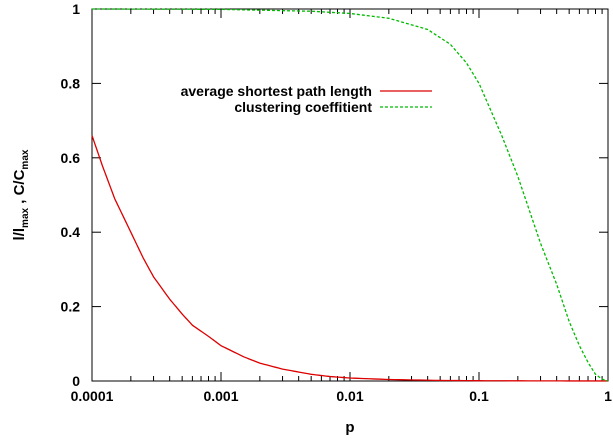 The width and height of the screenshot is (613, 441). I want to click on y-tick-label: 0.8, so click(71, 83).